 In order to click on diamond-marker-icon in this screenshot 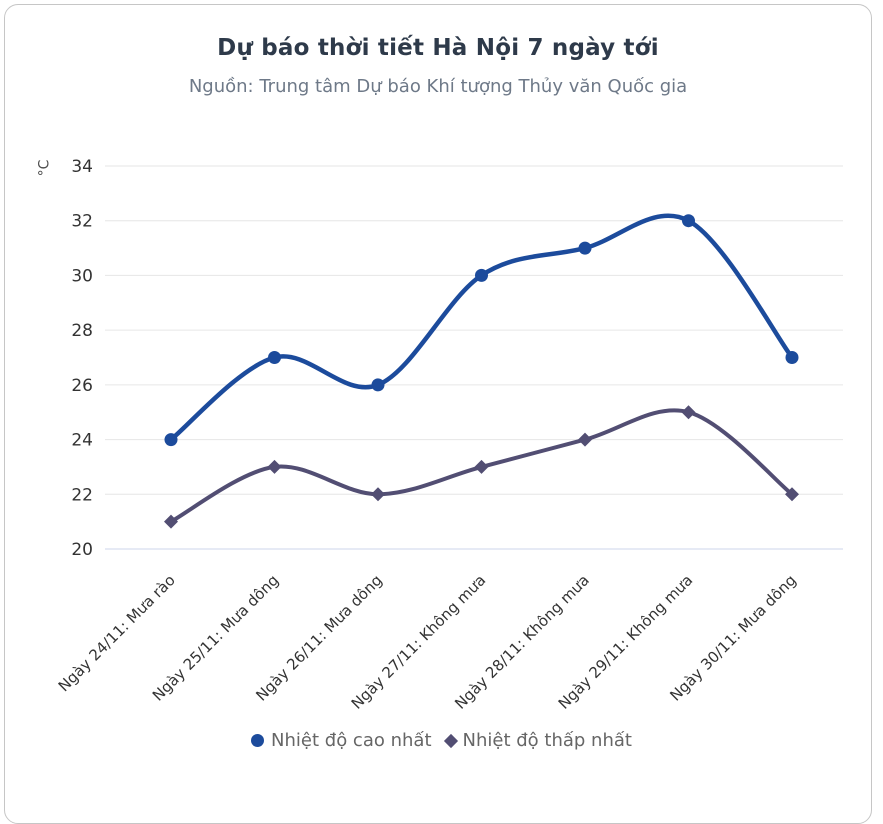, I will do `click(450, 740)`.